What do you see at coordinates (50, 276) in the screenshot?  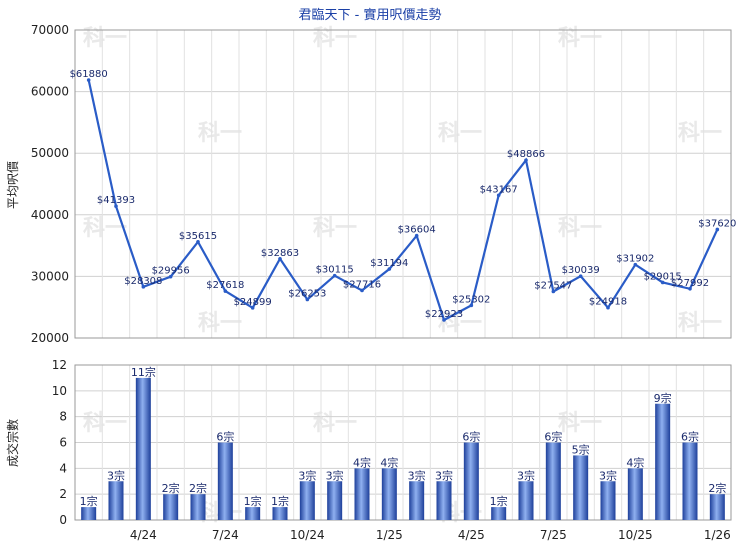 I see `price-y-tick-label: 30000` at bounding box center [50, 276].